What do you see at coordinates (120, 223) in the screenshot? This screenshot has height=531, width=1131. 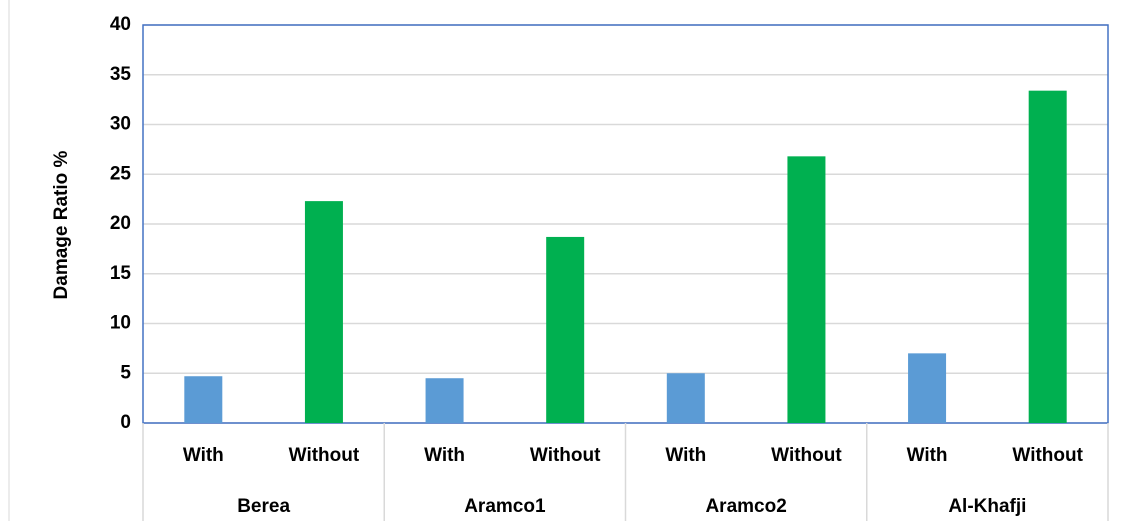 I see `y-tick-label: 20` at bounding box center [120, 223].